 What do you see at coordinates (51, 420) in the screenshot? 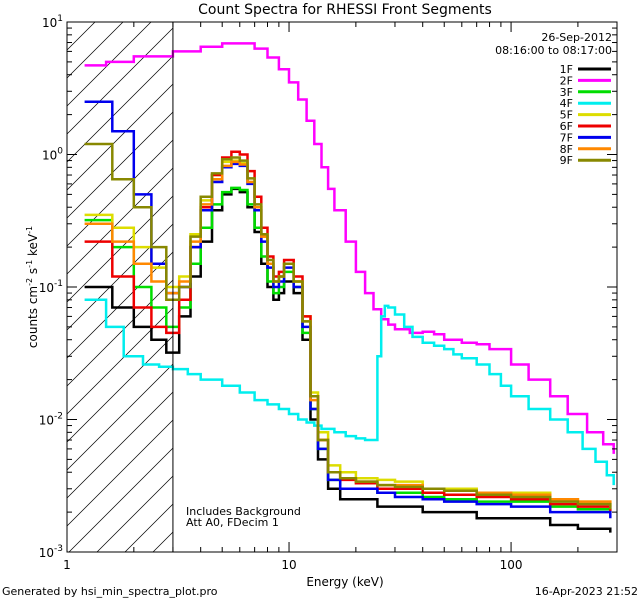
I see `y-tick-label: 10⁻²` at bounding box center [51, 420].